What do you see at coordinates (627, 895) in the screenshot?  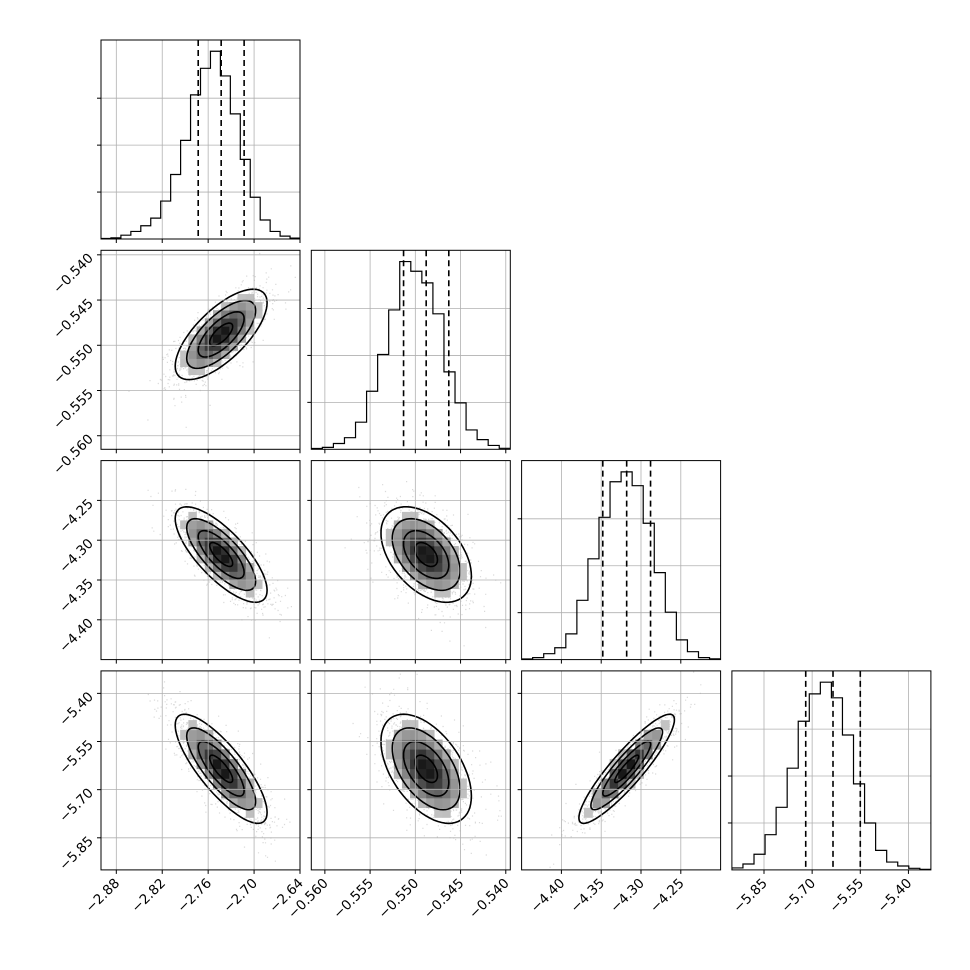 I see `x-tick-label: −4.30` at bounding box center [627, 895].